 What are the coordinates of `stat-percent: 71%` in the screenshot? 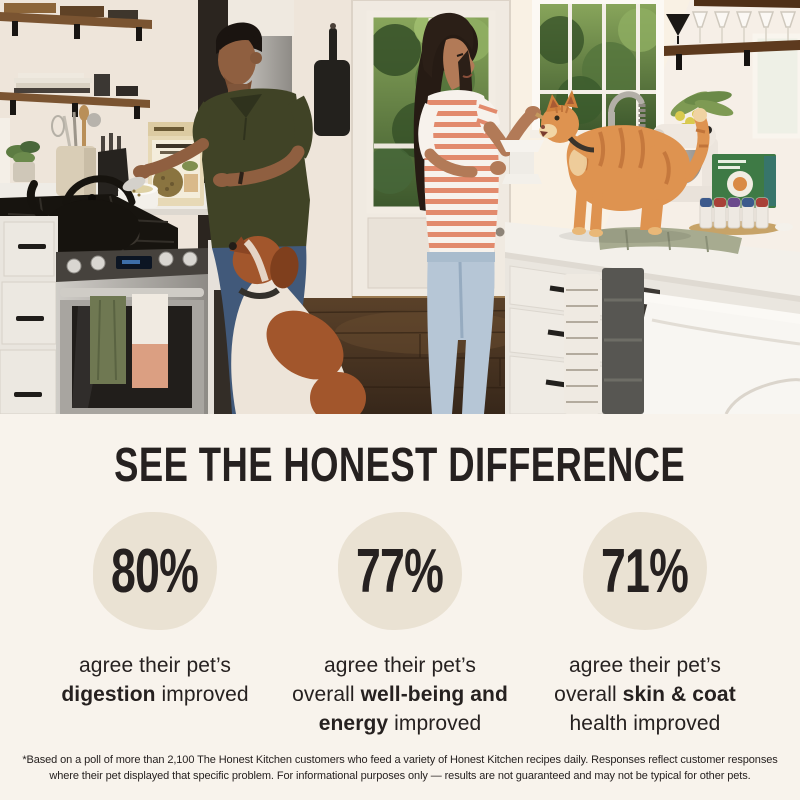 It's located at (645, 571).